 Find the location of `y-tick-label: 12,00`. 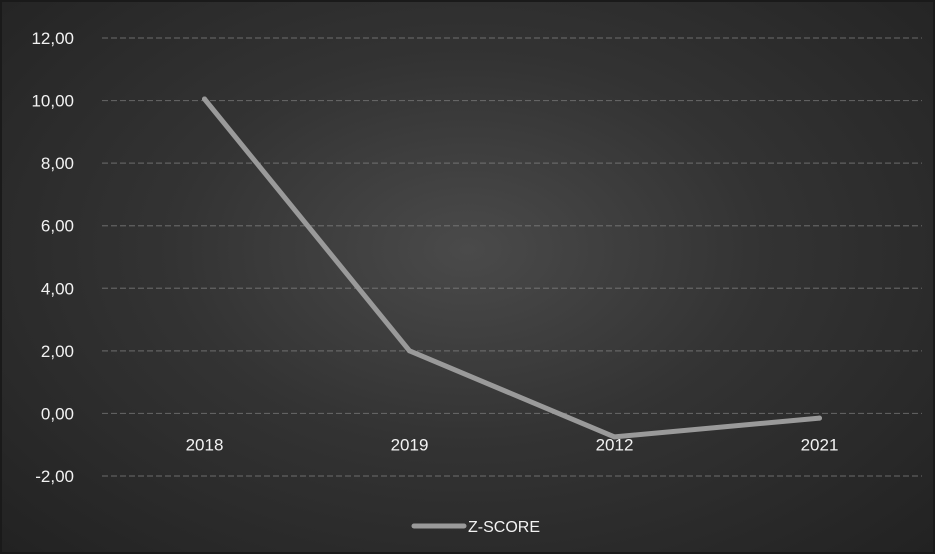

y-tick-label: 12,00 is located at coordinates (52, 38).